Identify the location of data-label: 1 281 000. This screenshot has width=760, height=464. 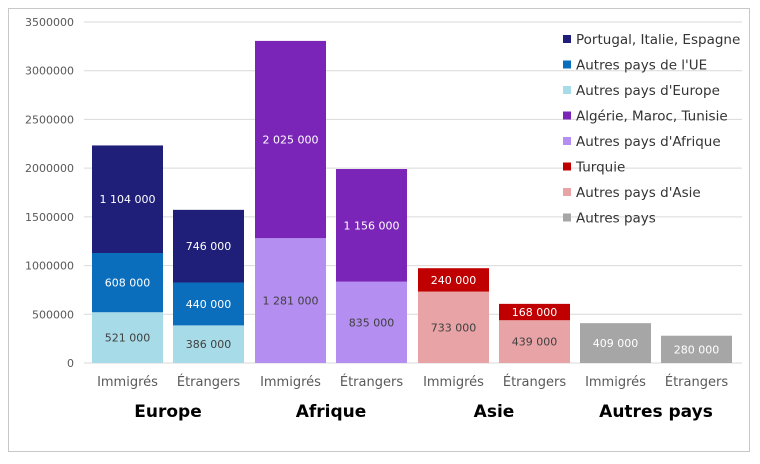
(291, 301).